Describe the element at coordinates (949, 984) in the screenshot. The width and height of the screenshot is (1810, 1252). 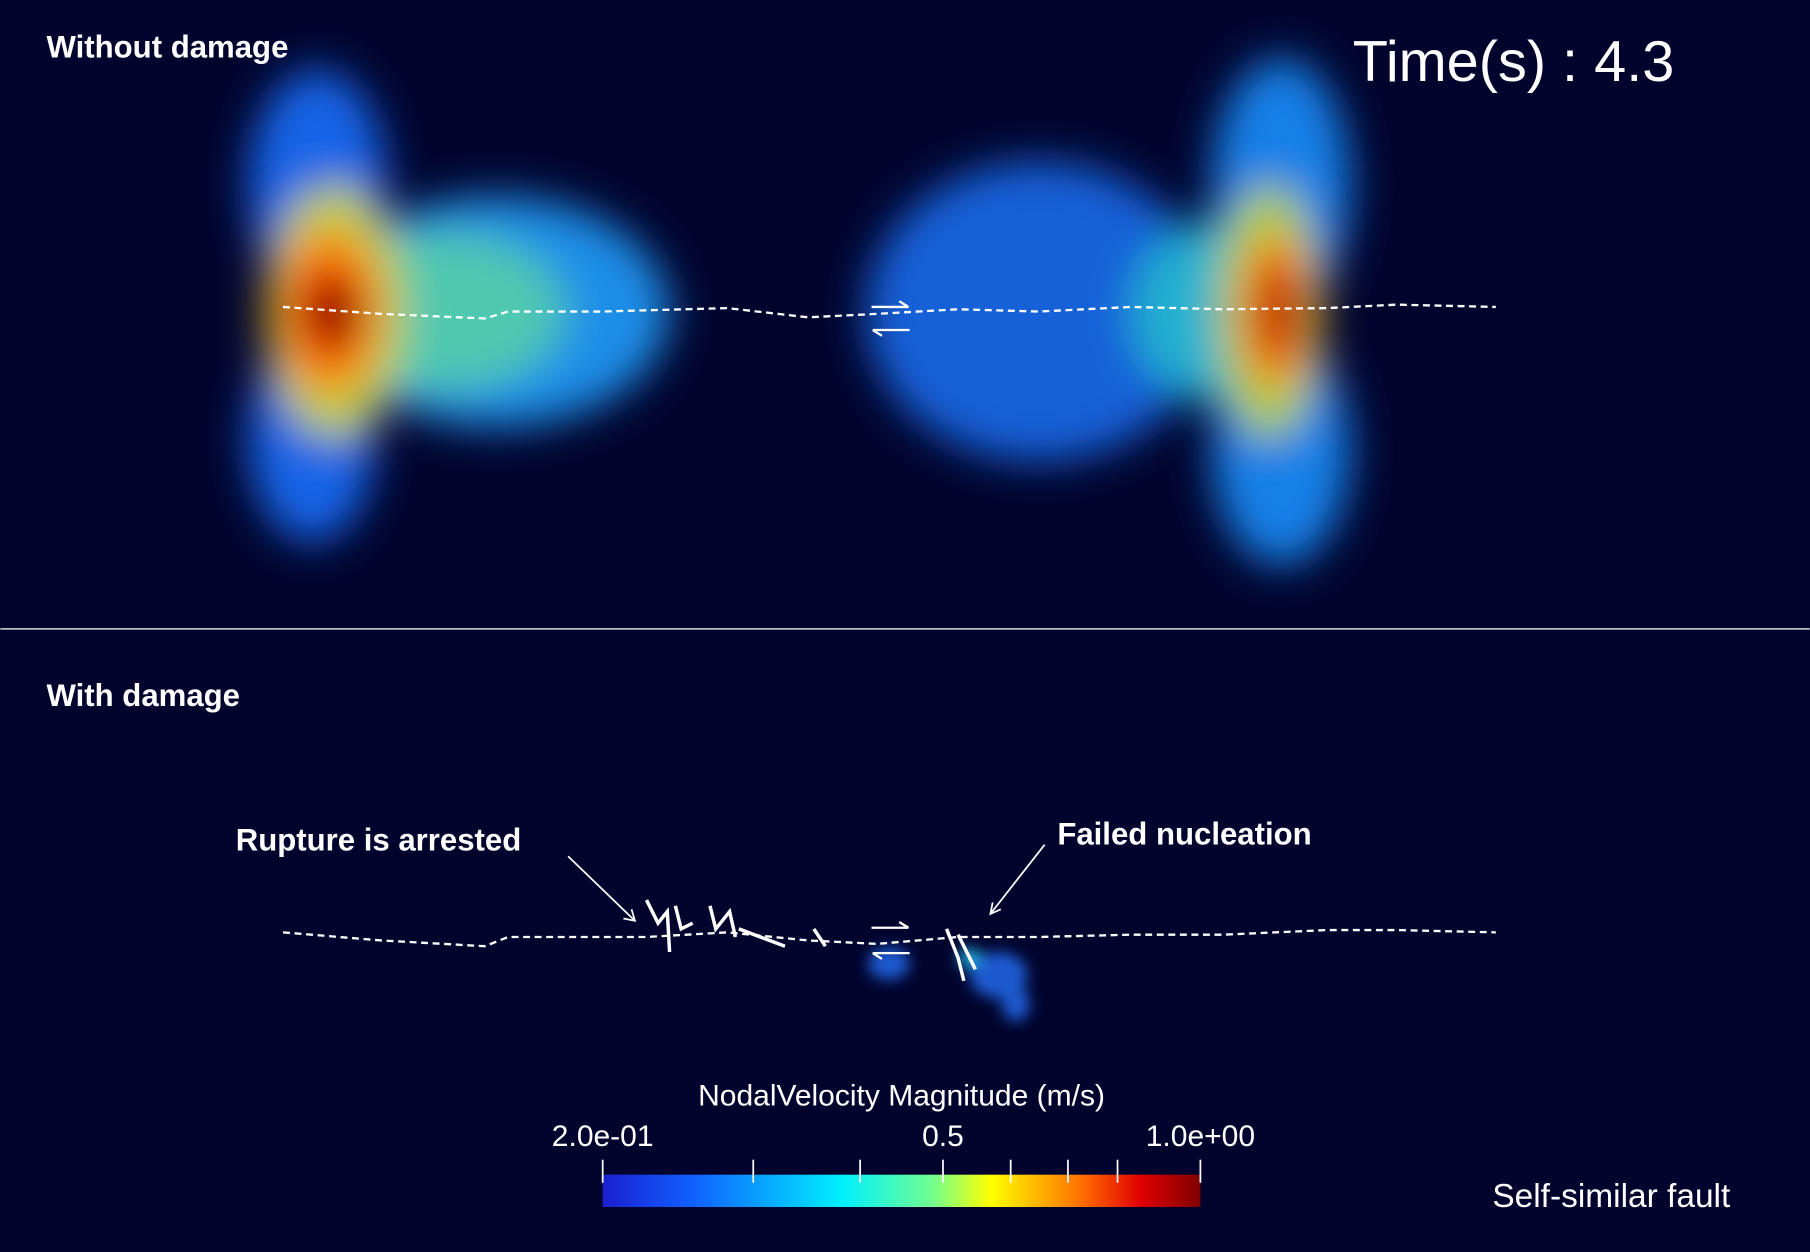
I see `bottom-field` at that location.